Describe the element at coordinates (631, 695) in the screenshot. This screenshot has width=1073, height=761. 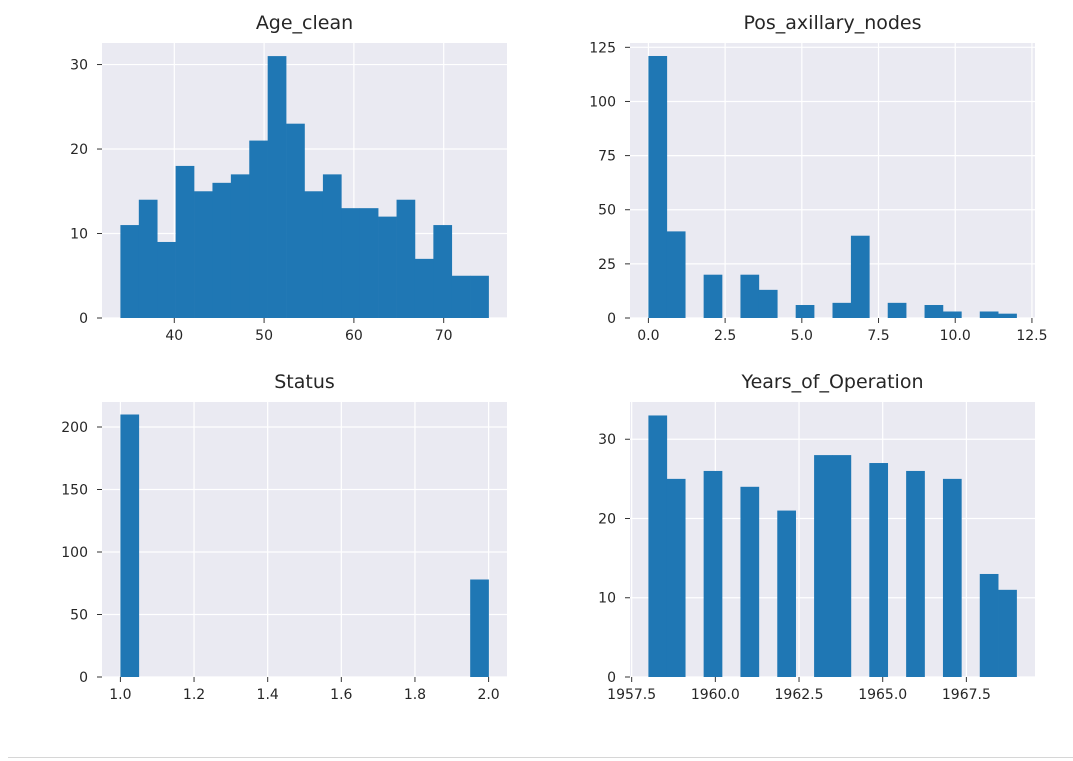
I see `x-tick-label: 1957.5` at that location.